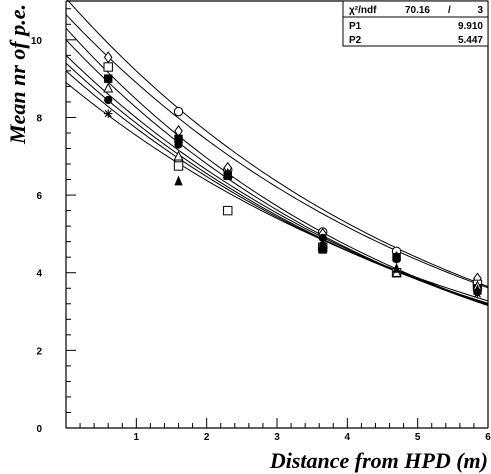  What do you see at coordinates (37, 41) in the screenshot?
I see `y-tick-label: 10` at bounding box center [37, 41].